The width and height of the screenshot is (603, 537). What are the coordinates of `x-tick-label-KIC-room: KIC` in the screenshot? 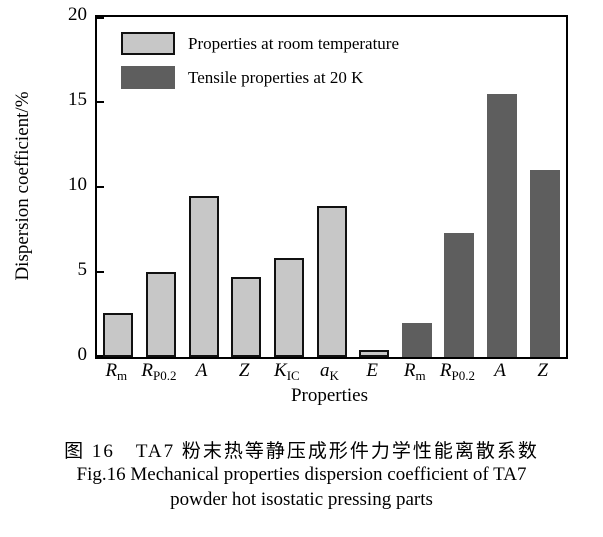 It's located at (287, 371).